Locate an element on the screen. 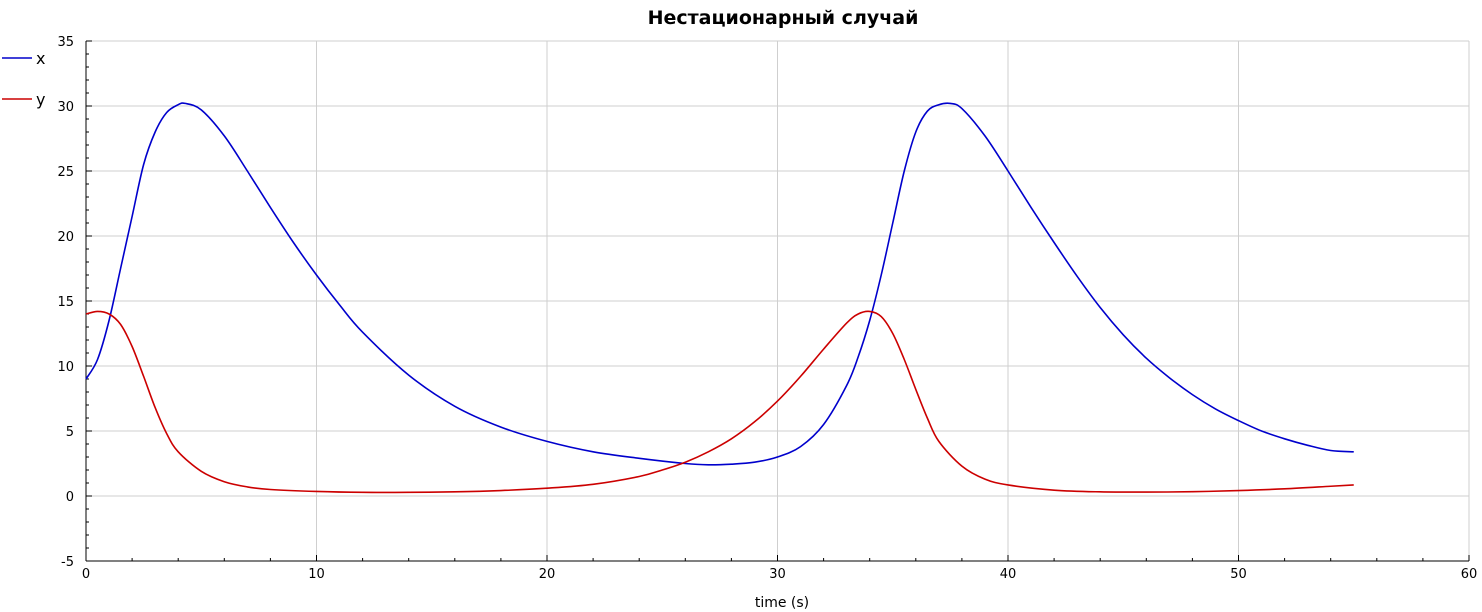 The width and height of the screenshot is (1482, 612). y-tick-label: 20 is located at coordinates (65, 237).